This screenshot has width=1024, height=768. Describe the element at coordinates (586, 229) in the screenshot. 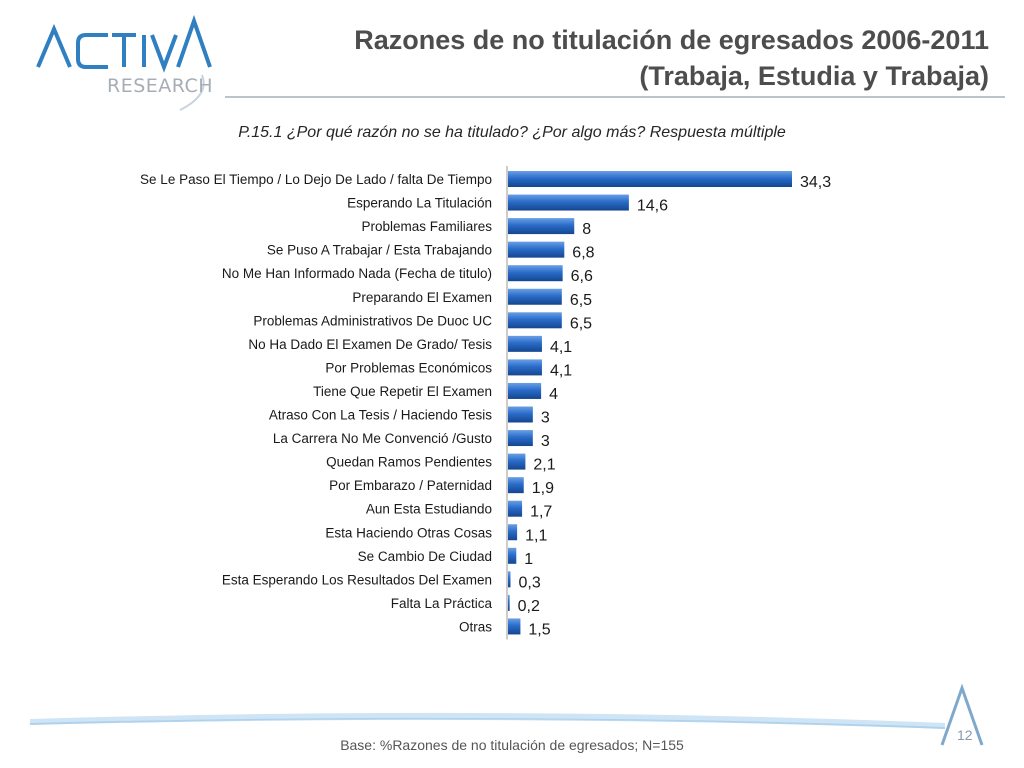

I see `value-label: 8` at that location.